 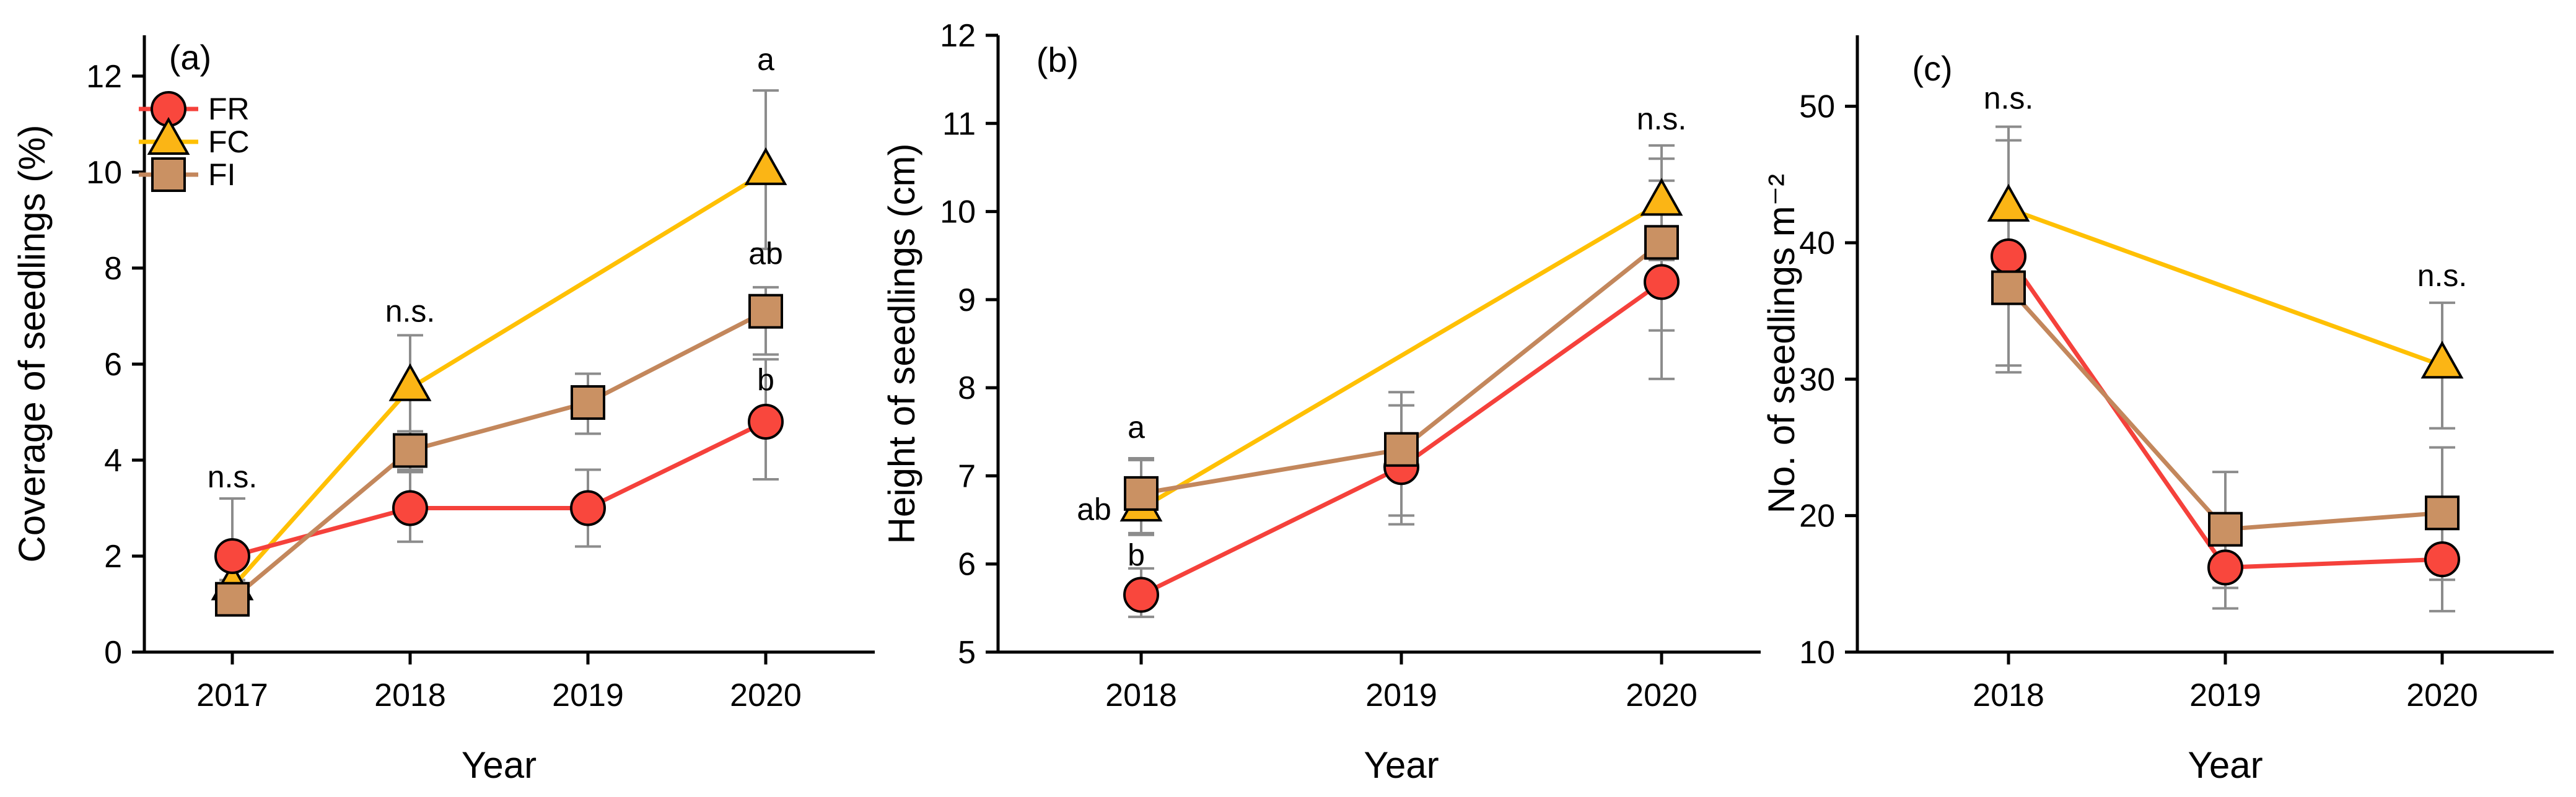 What do you see at coordinates (1817, 516) in the screenshot?
I see `y-tick-label: 20` at bounding box center [1817, 516].